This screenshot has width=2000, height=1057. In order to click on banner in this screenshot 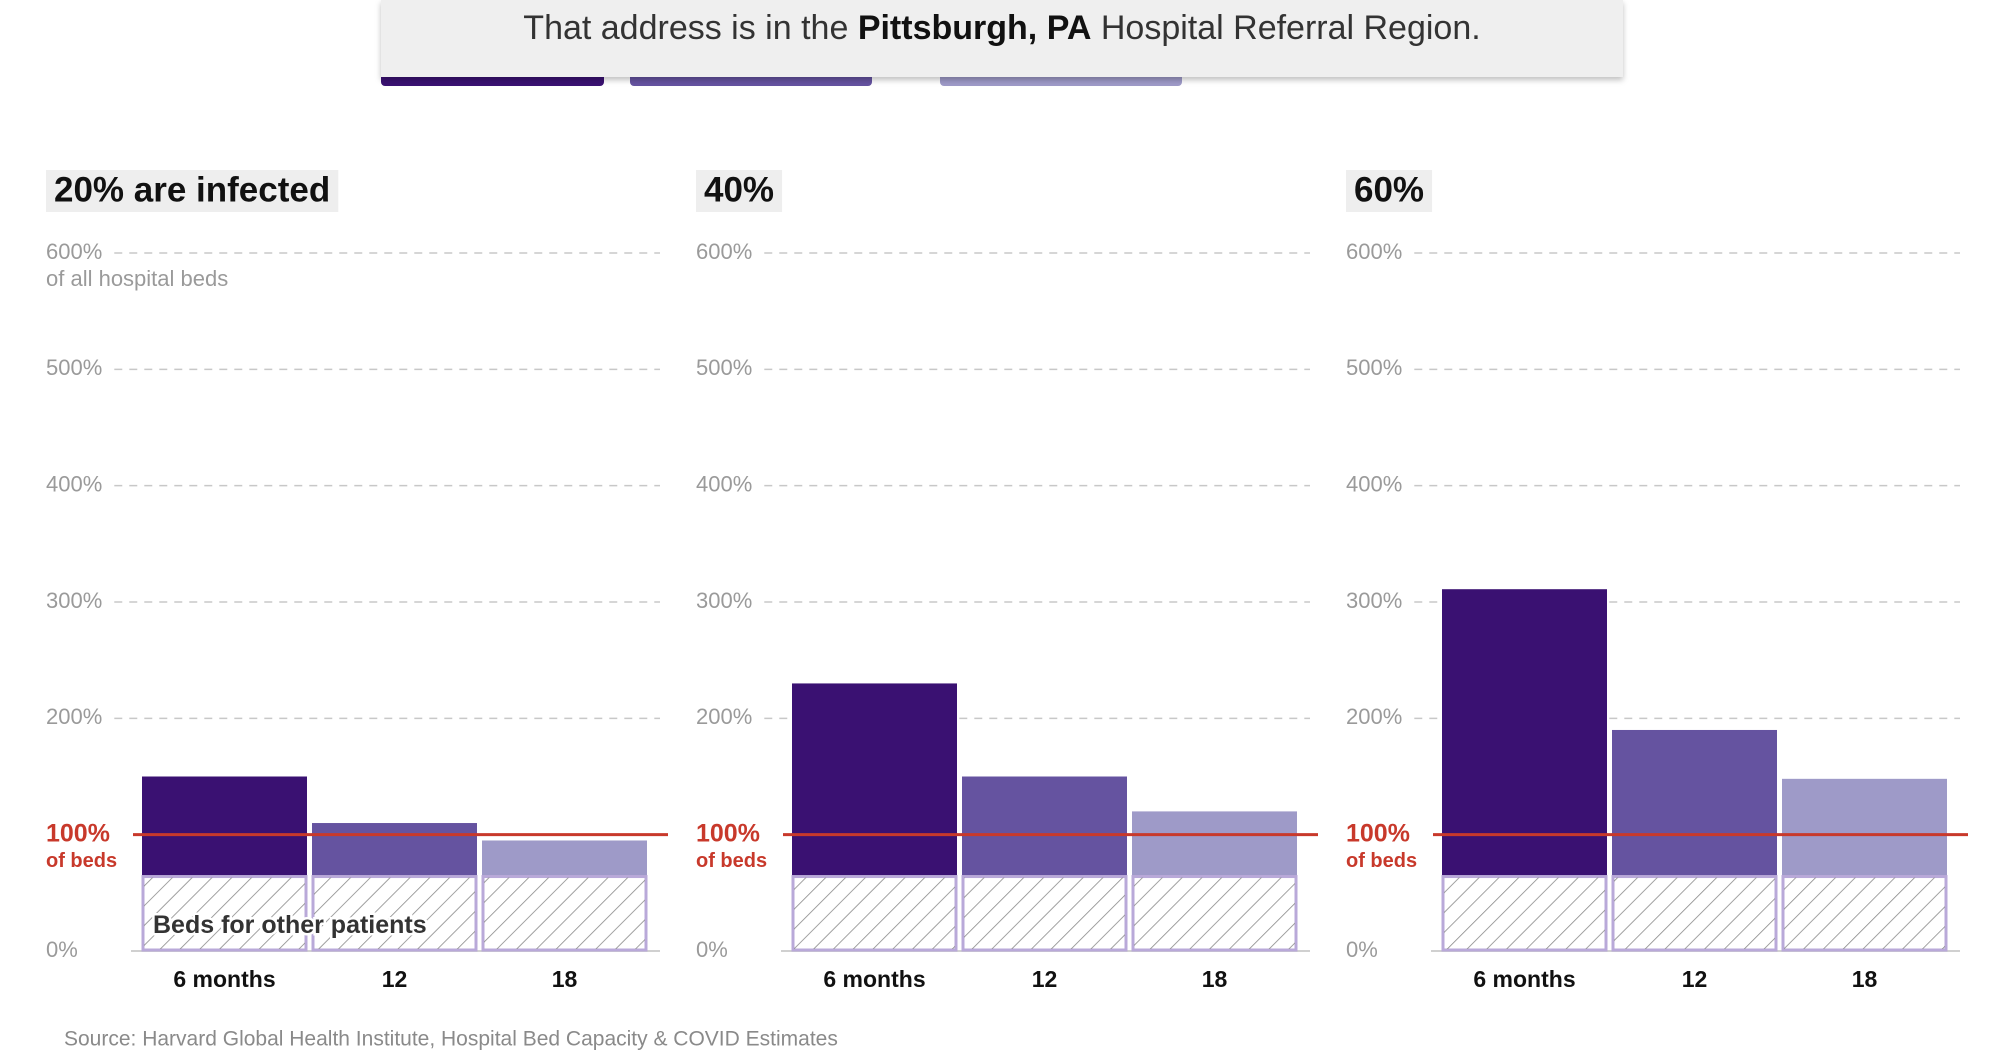, I will do `click(1002, 38)`.